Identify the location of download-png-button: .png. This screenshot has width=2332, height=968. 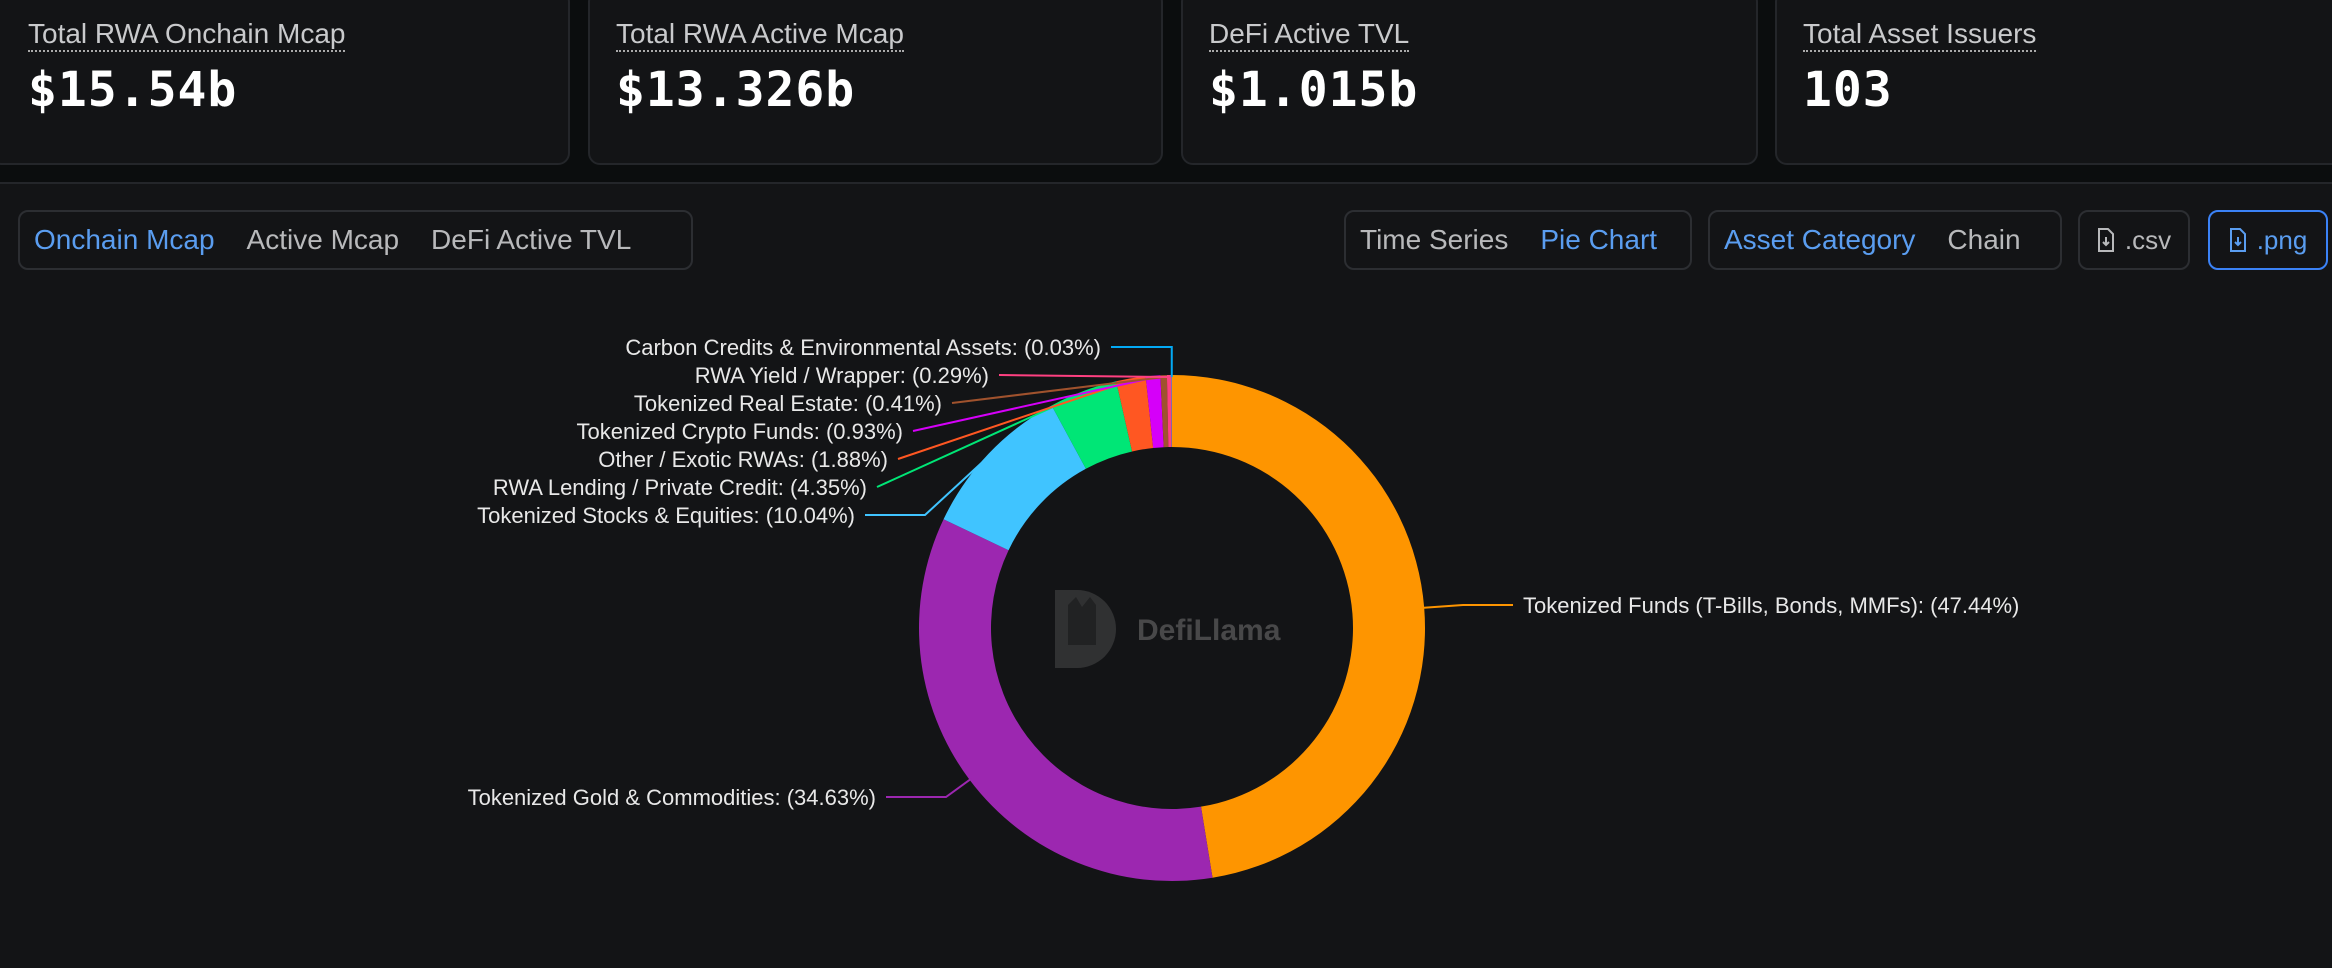
(2268, 240).